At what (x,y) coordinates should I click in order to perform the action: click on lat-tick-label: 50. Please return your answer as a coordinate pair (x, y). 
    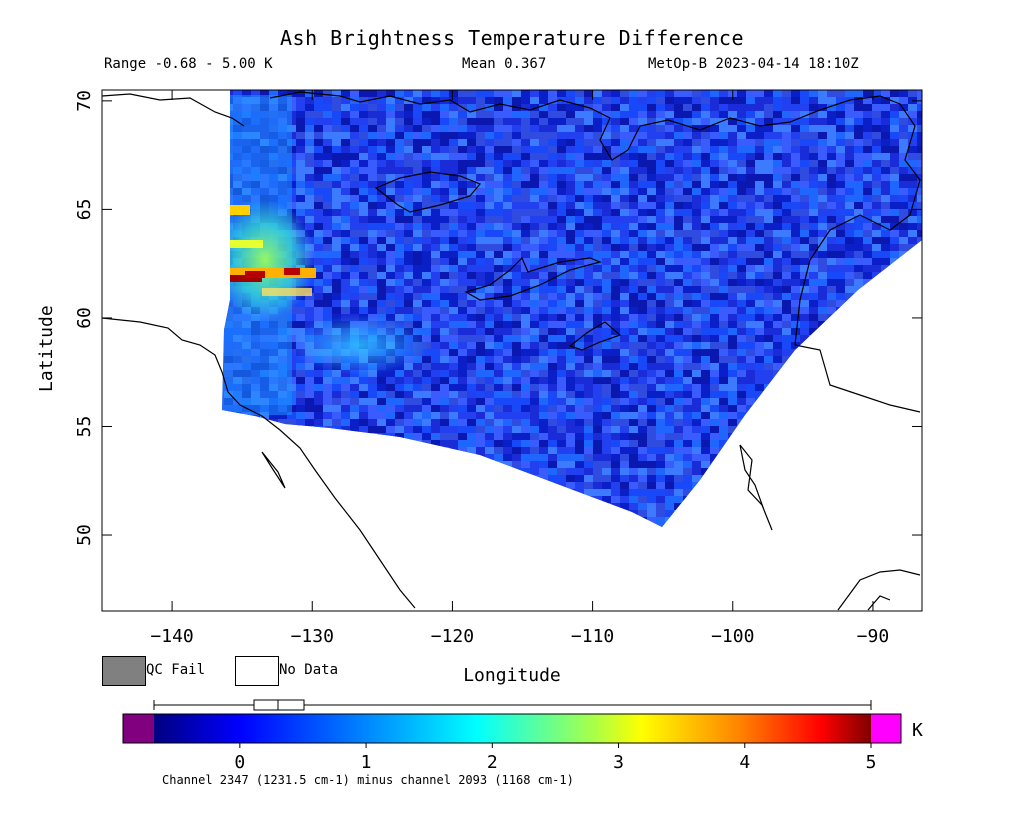
    Looking at the image, I should click on (84, 535).